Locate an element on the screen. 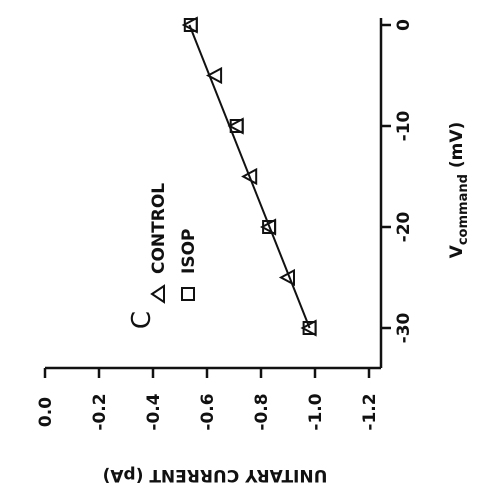  y-ticks: 0.0 -0.2 -0.4 -0.6 -0.8 -1.0 -1.2 is located at coordinates (208, 399).